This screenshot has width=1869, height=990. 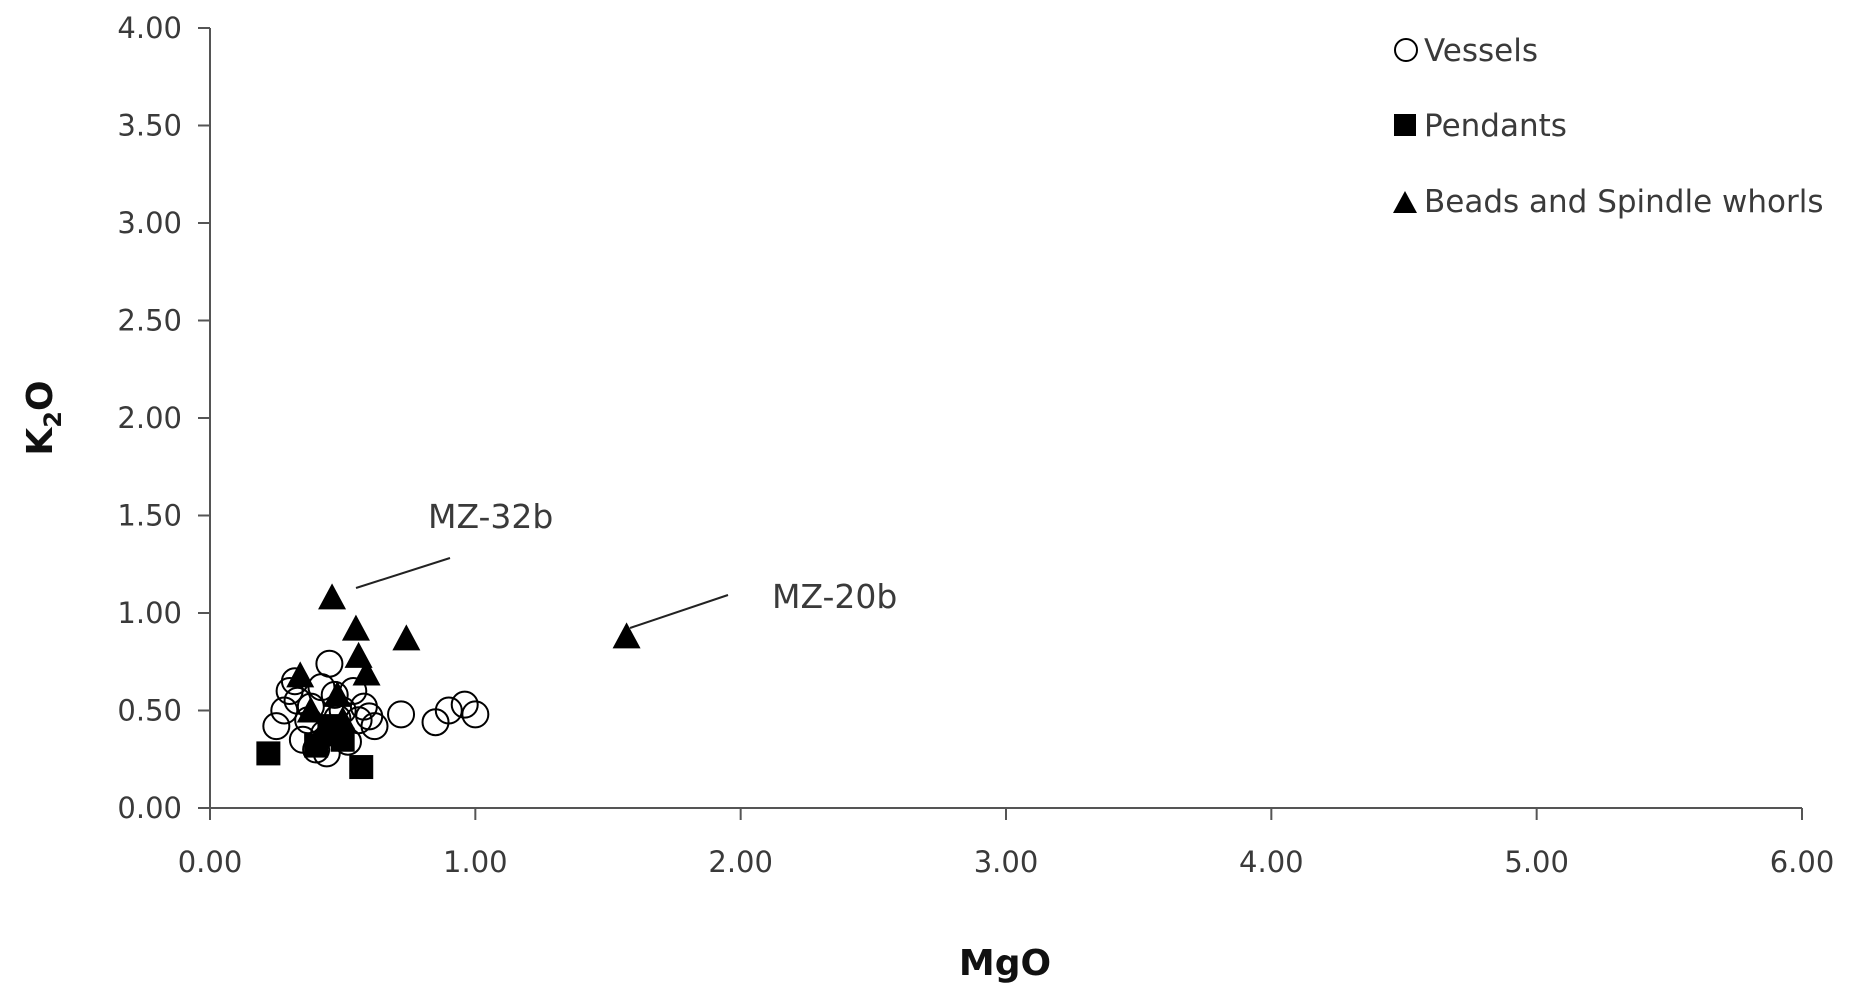 I want to click on y-tick-label: 3.50, so click(x=149, y=126).